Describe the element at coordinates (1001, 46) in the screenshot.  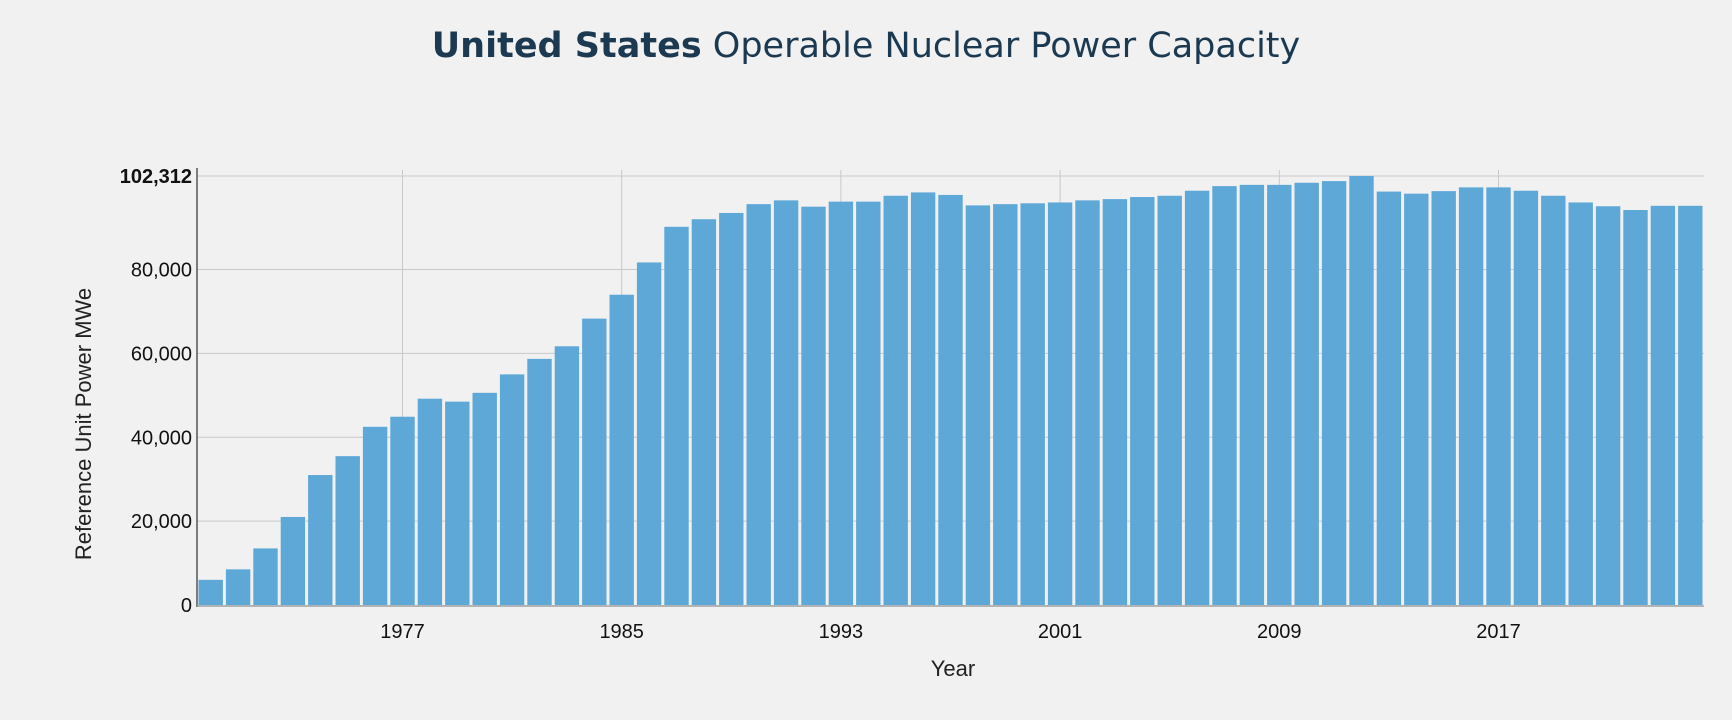
I see `chart-title-rest: Operable Nuclear Power Capacity` at that location.